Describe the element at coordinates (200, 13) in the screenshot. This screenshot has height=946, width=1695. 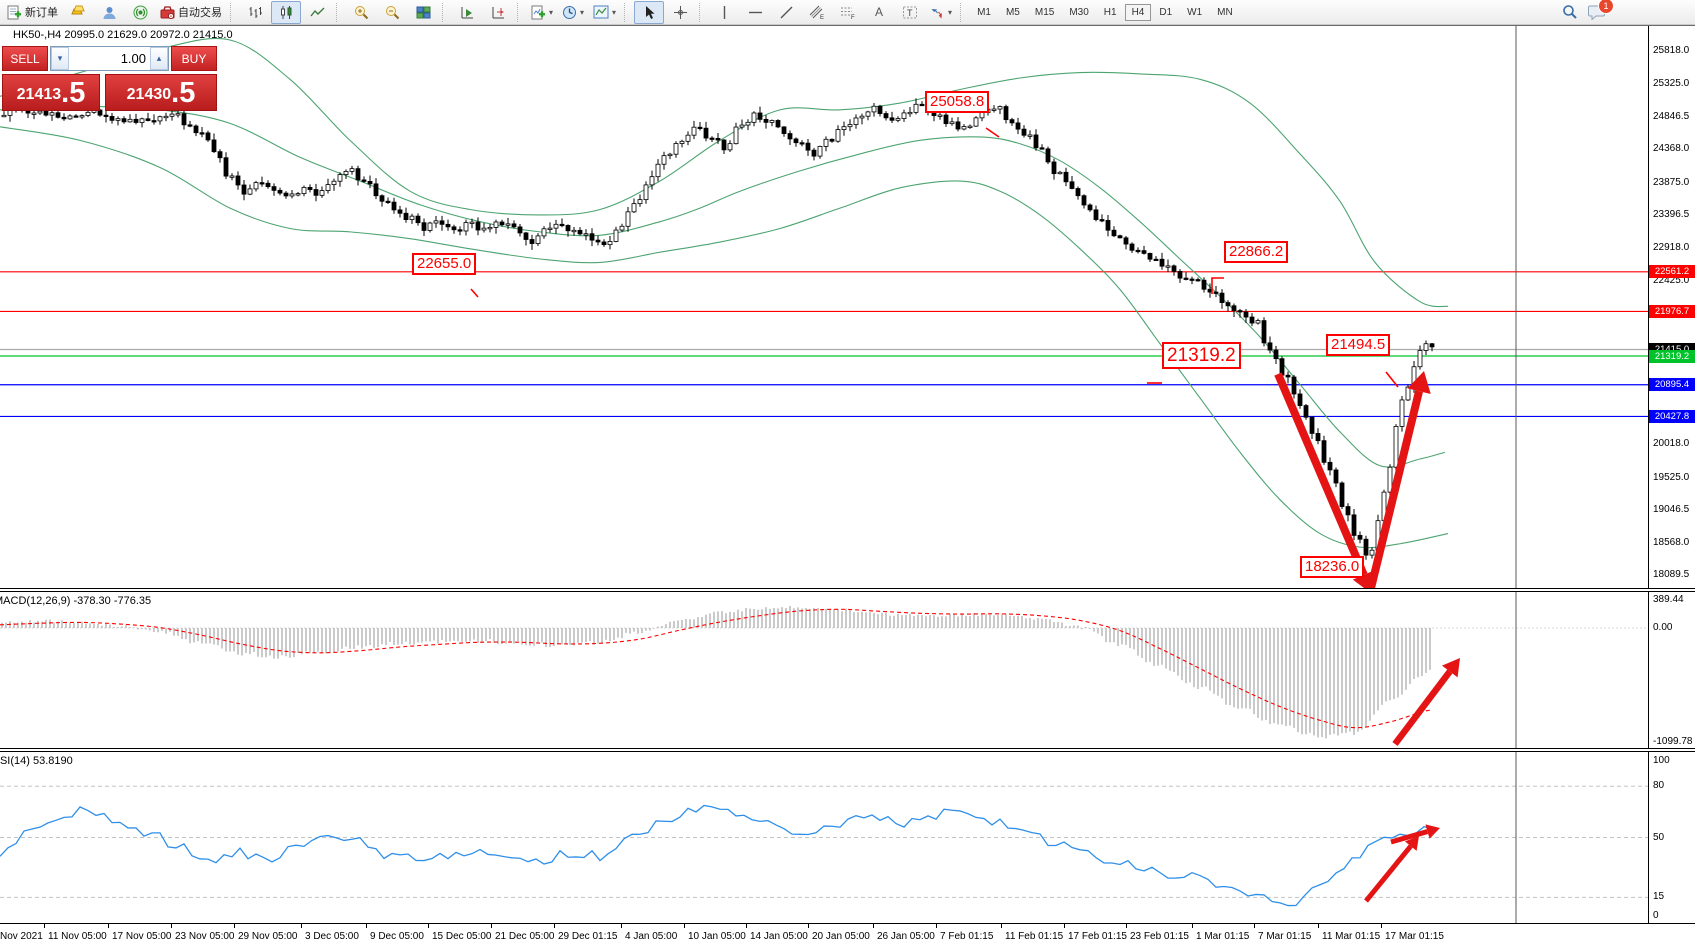
I see `auto-trading-label: 自动交易` at that location.